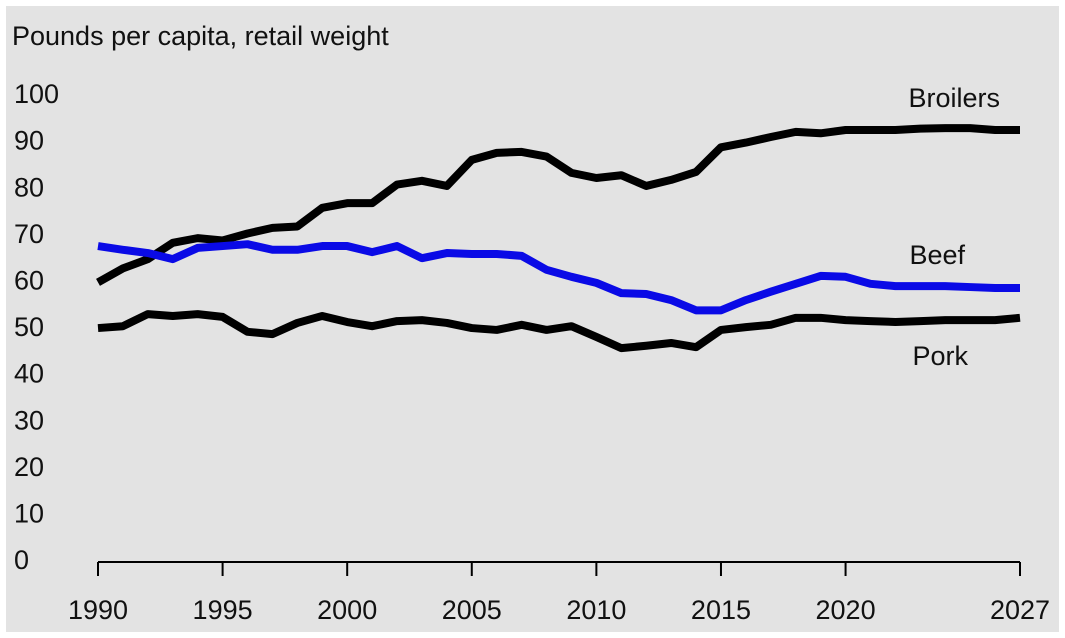 This screenshot has height=638, width=1065. Describe the element at coordinates (29, 374) in the screenshot. I see `y-tick-label: 40` at that location.